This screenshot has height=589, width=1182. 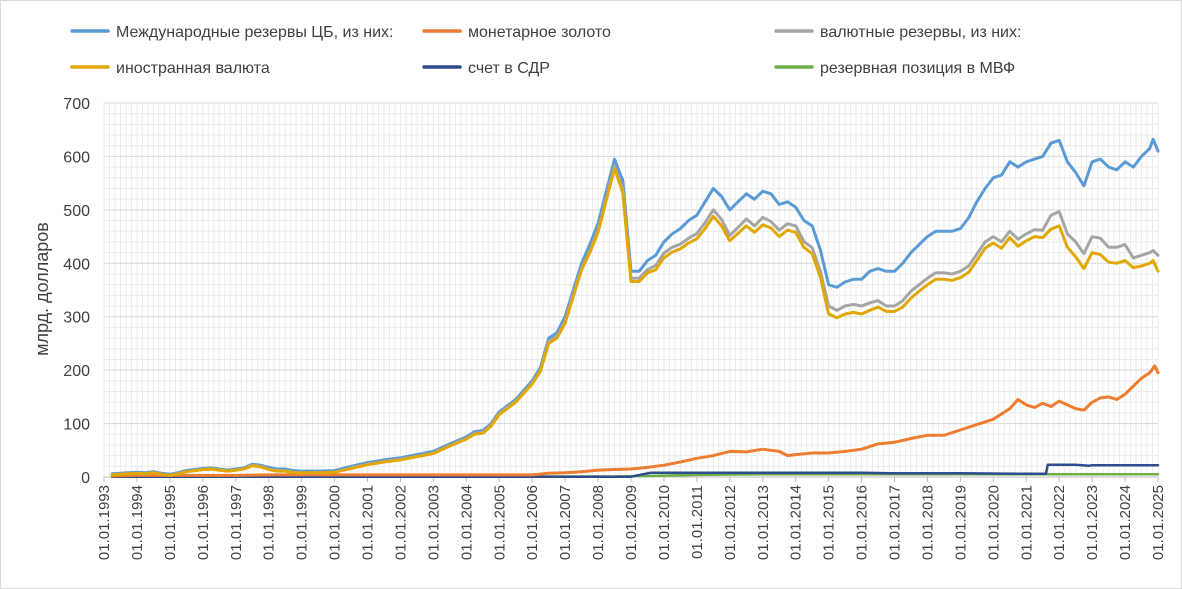 What do you see at coordinates (993, 522) in the screenshot?
I see `x-tick-label: 01.01.2020` at bounding box center [993, 522].